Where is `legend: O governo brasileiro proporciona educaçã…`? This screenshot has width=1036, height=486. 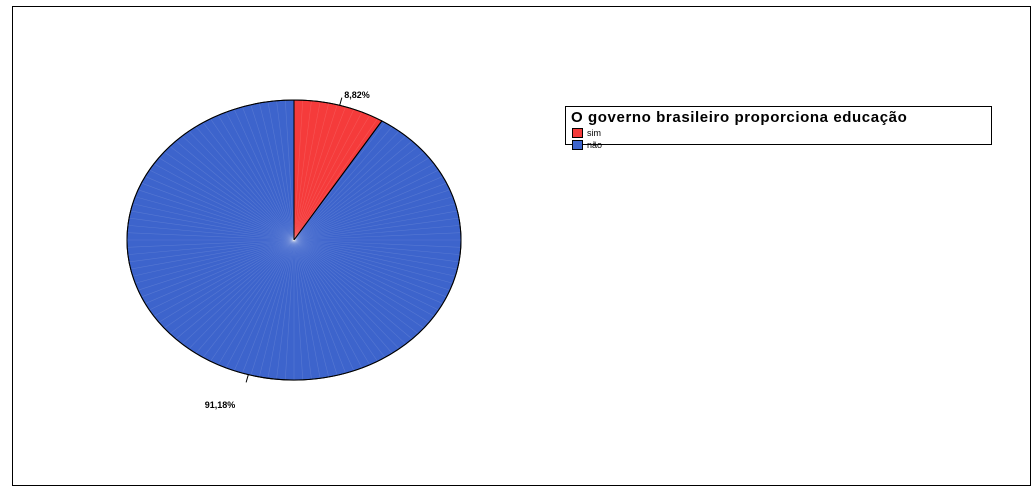 legend: O governo brasileiro proporciona educaçã… is located at coordinates (778, 128).